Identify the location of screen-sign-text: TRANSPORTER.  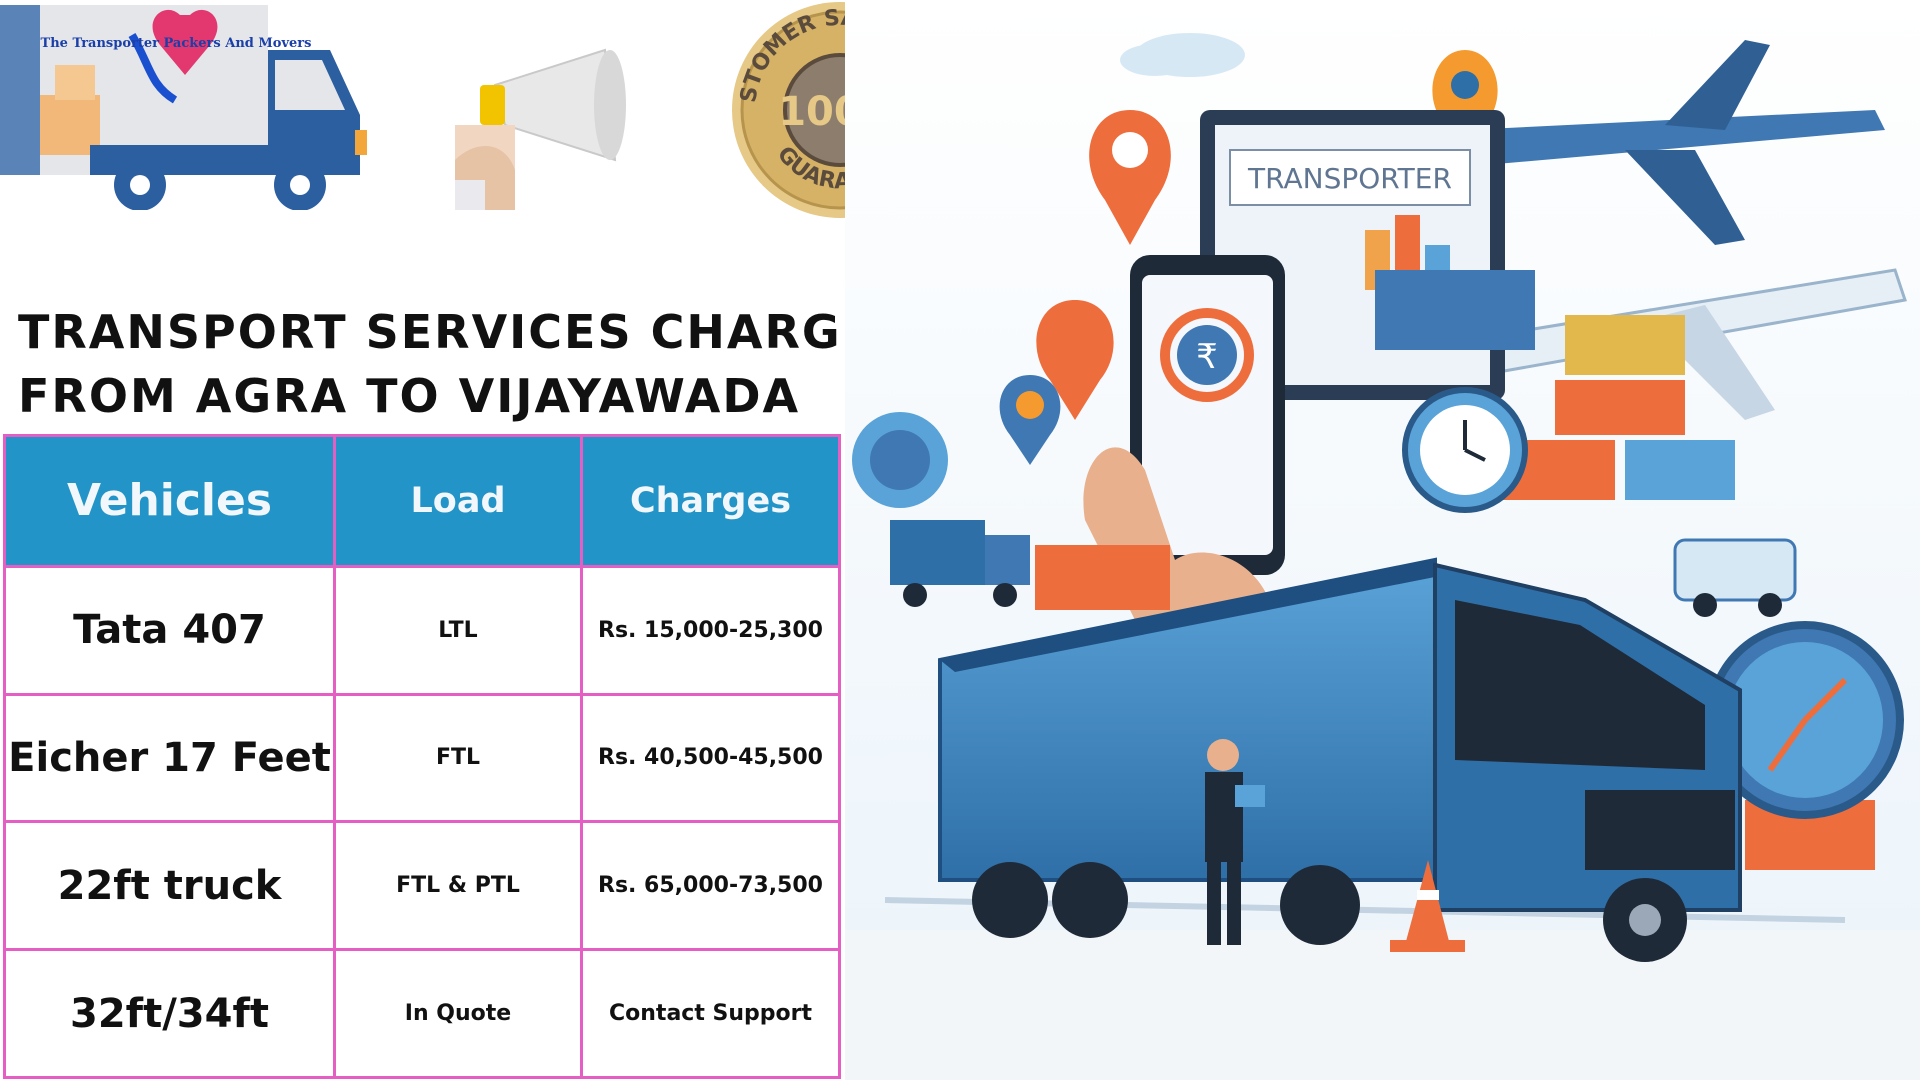
(1349, 178).